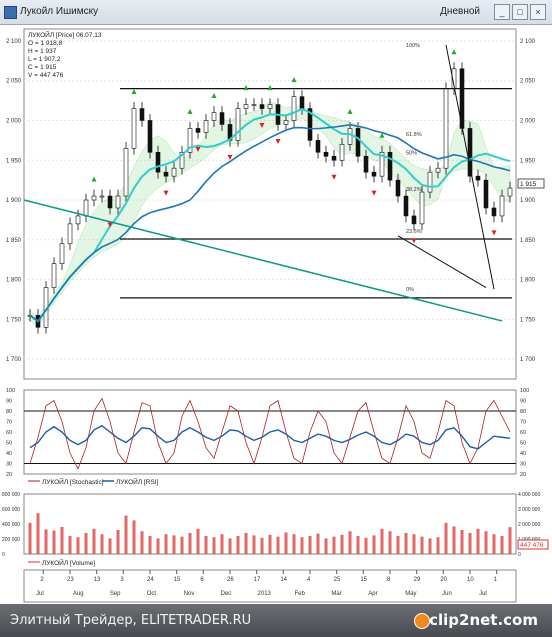 This screenshot has height=637, width=552. What do you see at coordinates (528, 82) in the screenshot?
I see `price-tick-right: 2 050` at bounding box center [528, 82].